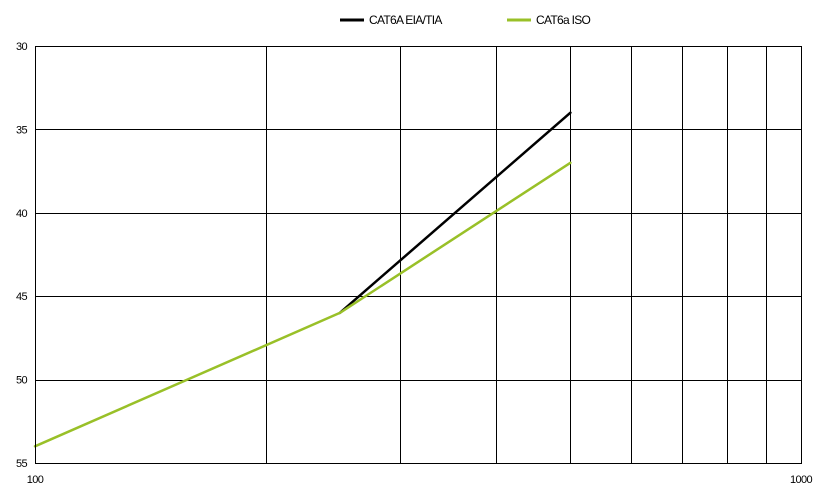 This screenshot has height=496, width=822. Describe the element at coordinates (22, 381) in the screenshot. I see `y-tick-label: 50` at that location.